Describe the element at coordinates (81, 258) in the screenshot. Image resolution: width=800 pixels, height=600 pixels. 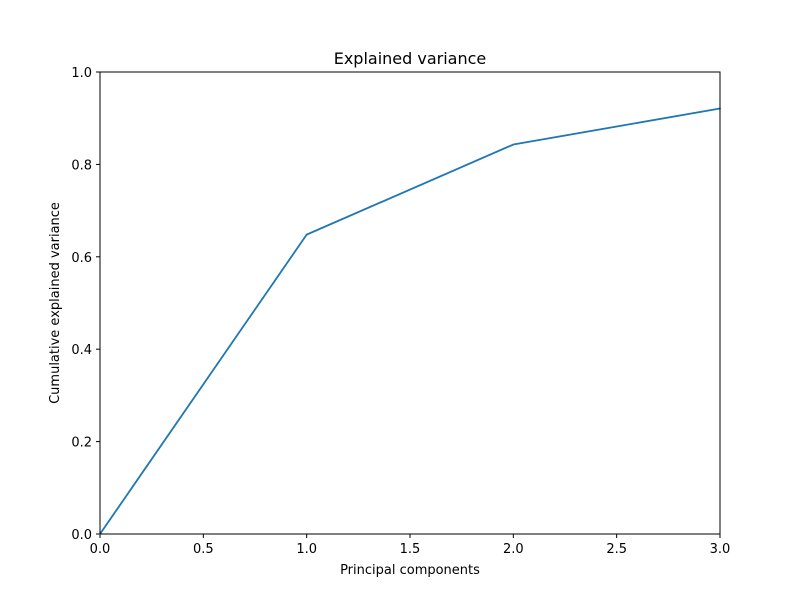
I see `y-tick-label: 0.6` at that location.